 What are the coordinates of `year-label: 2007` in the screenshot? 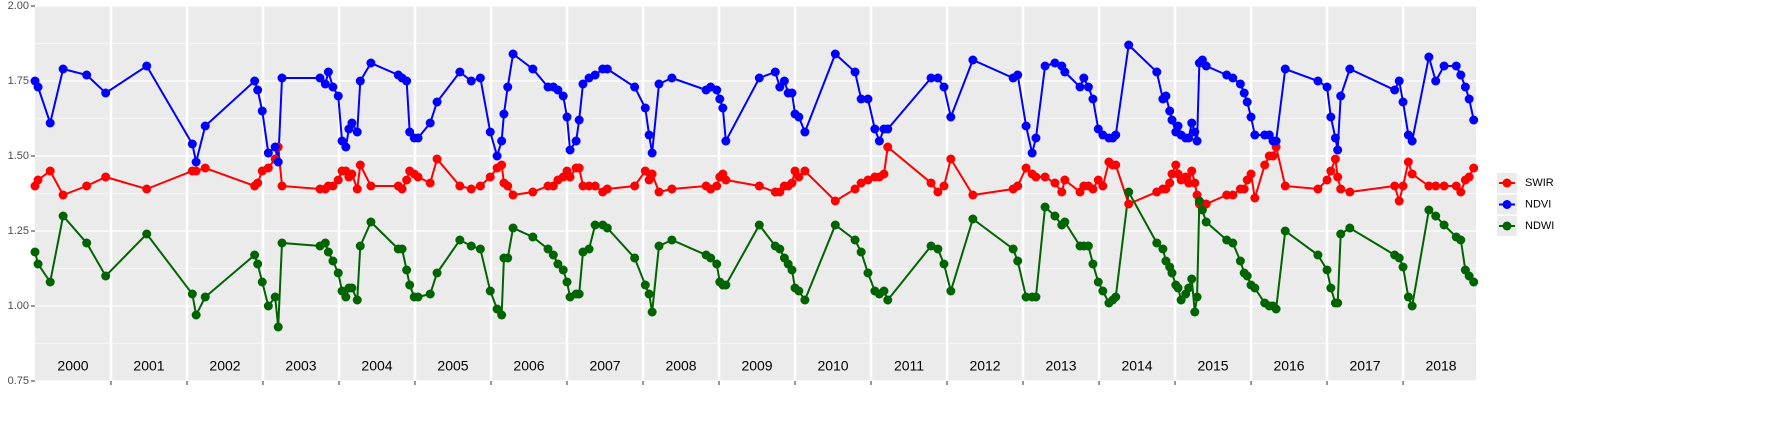 It's located at (604, 366).